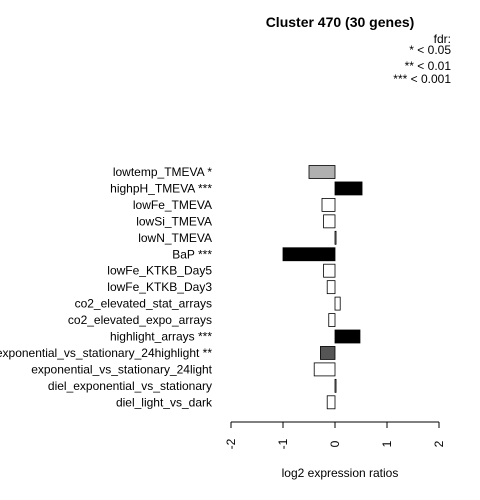  What do you see at coordinates (159, 287) in the screenshot?
I see `category-label: lowFe_KTKB_Day3` at bounding box center [159, 287].